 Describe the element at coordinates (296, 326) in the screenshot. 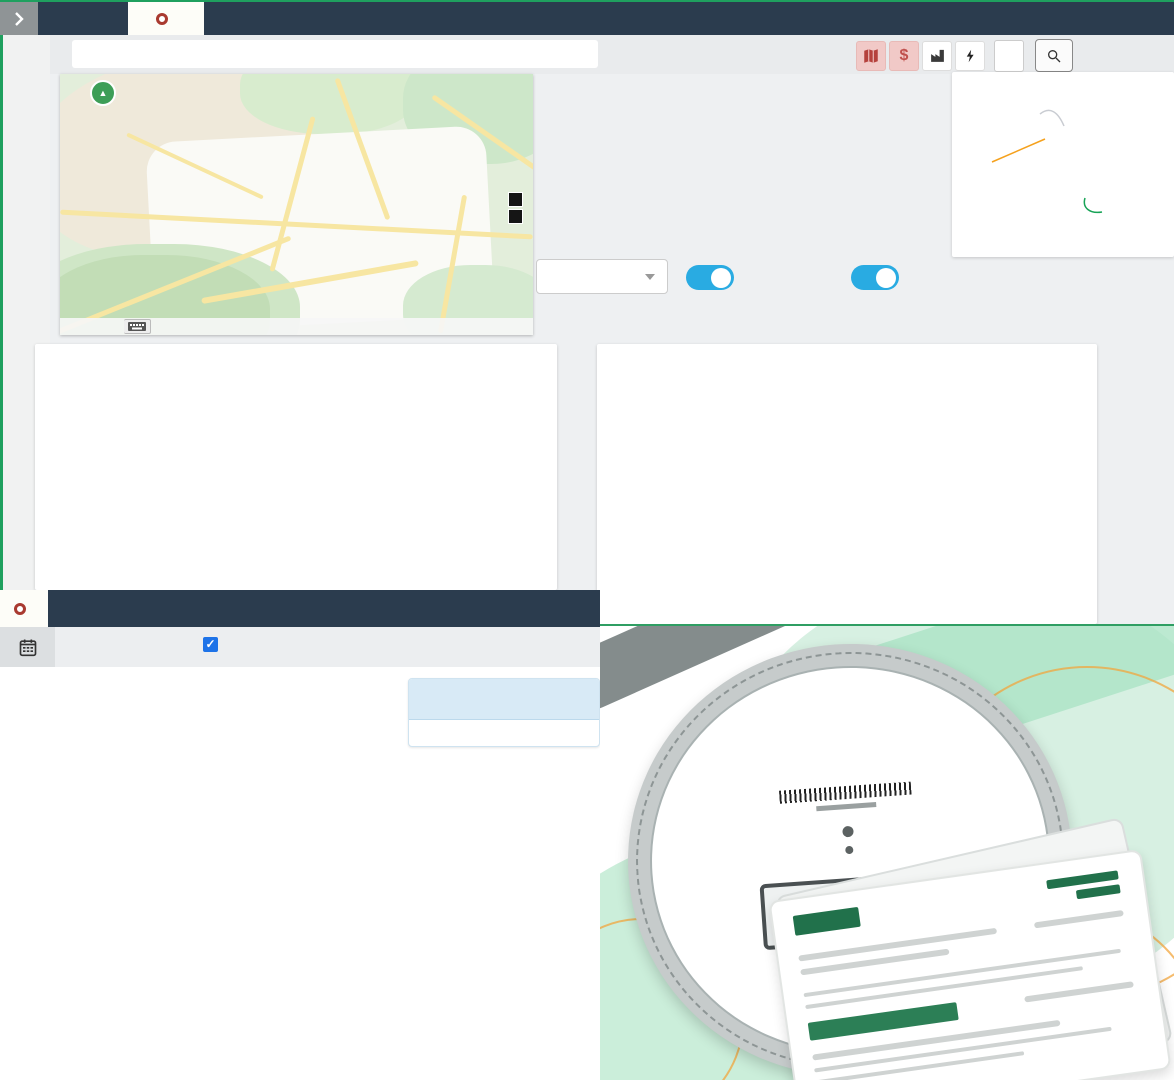

I see `map-attribution` at that location.